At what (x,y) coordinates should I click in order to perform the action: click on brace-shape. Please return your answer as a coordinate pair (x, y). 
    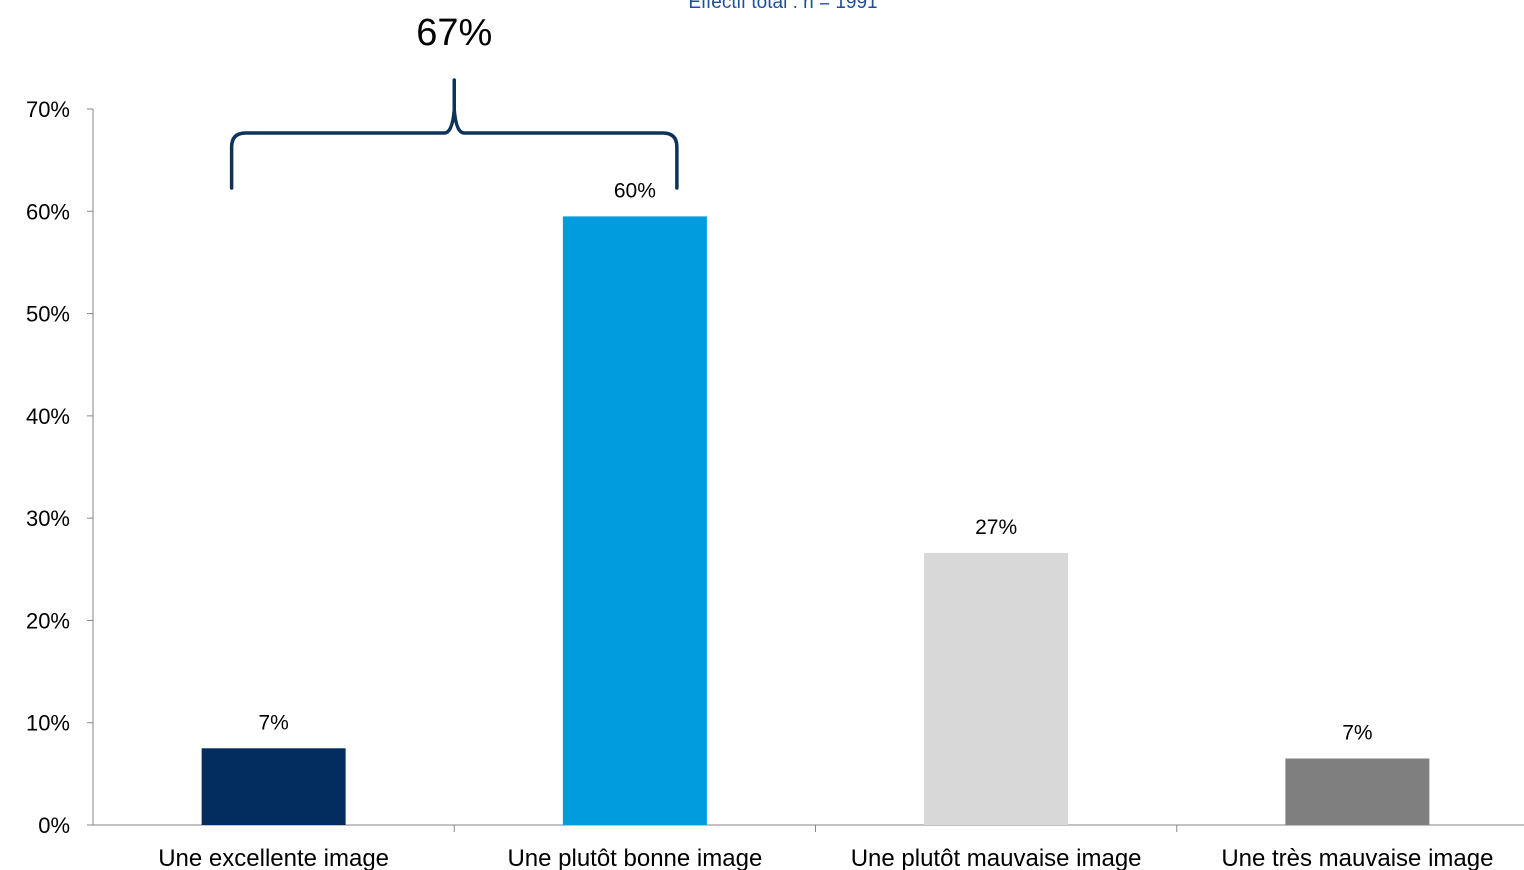
    Looking at the image, I should click on (454, 134).